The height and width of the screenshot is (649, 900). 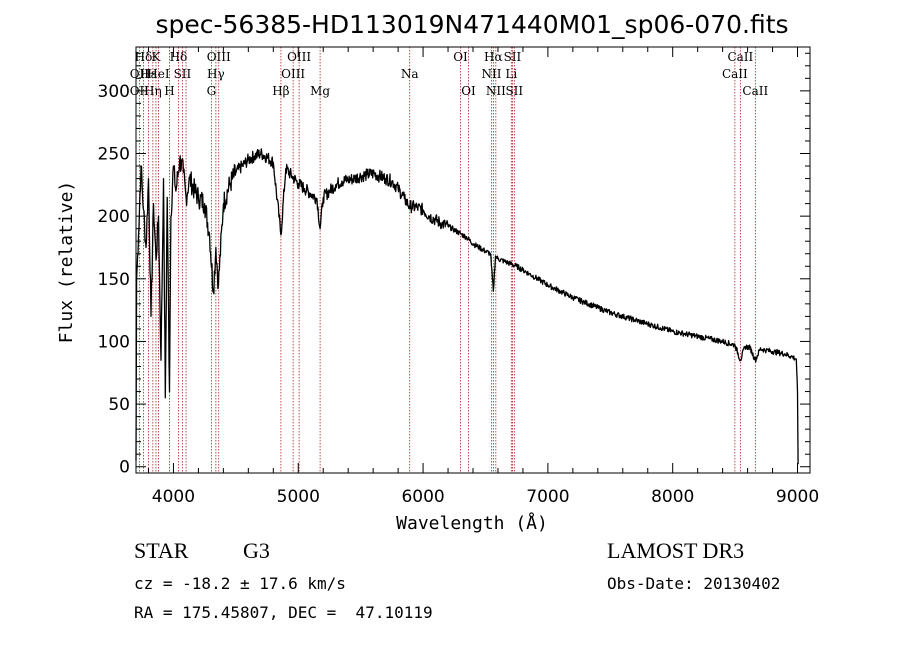 I want to click on object-class: STAR, so click(x=161, y=550).